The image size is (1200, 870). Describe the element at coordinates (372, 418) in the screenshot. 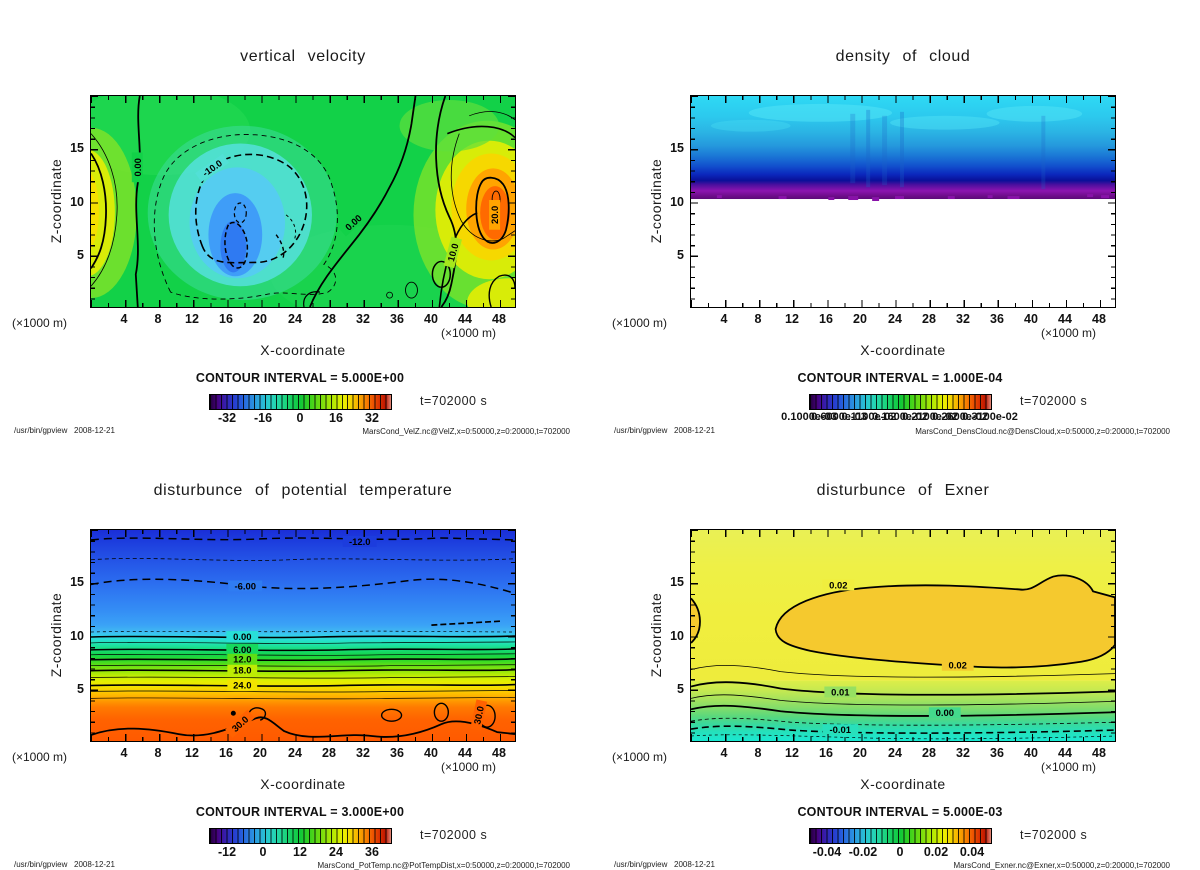

I see `colorbar-tick-label: 32` at that location.